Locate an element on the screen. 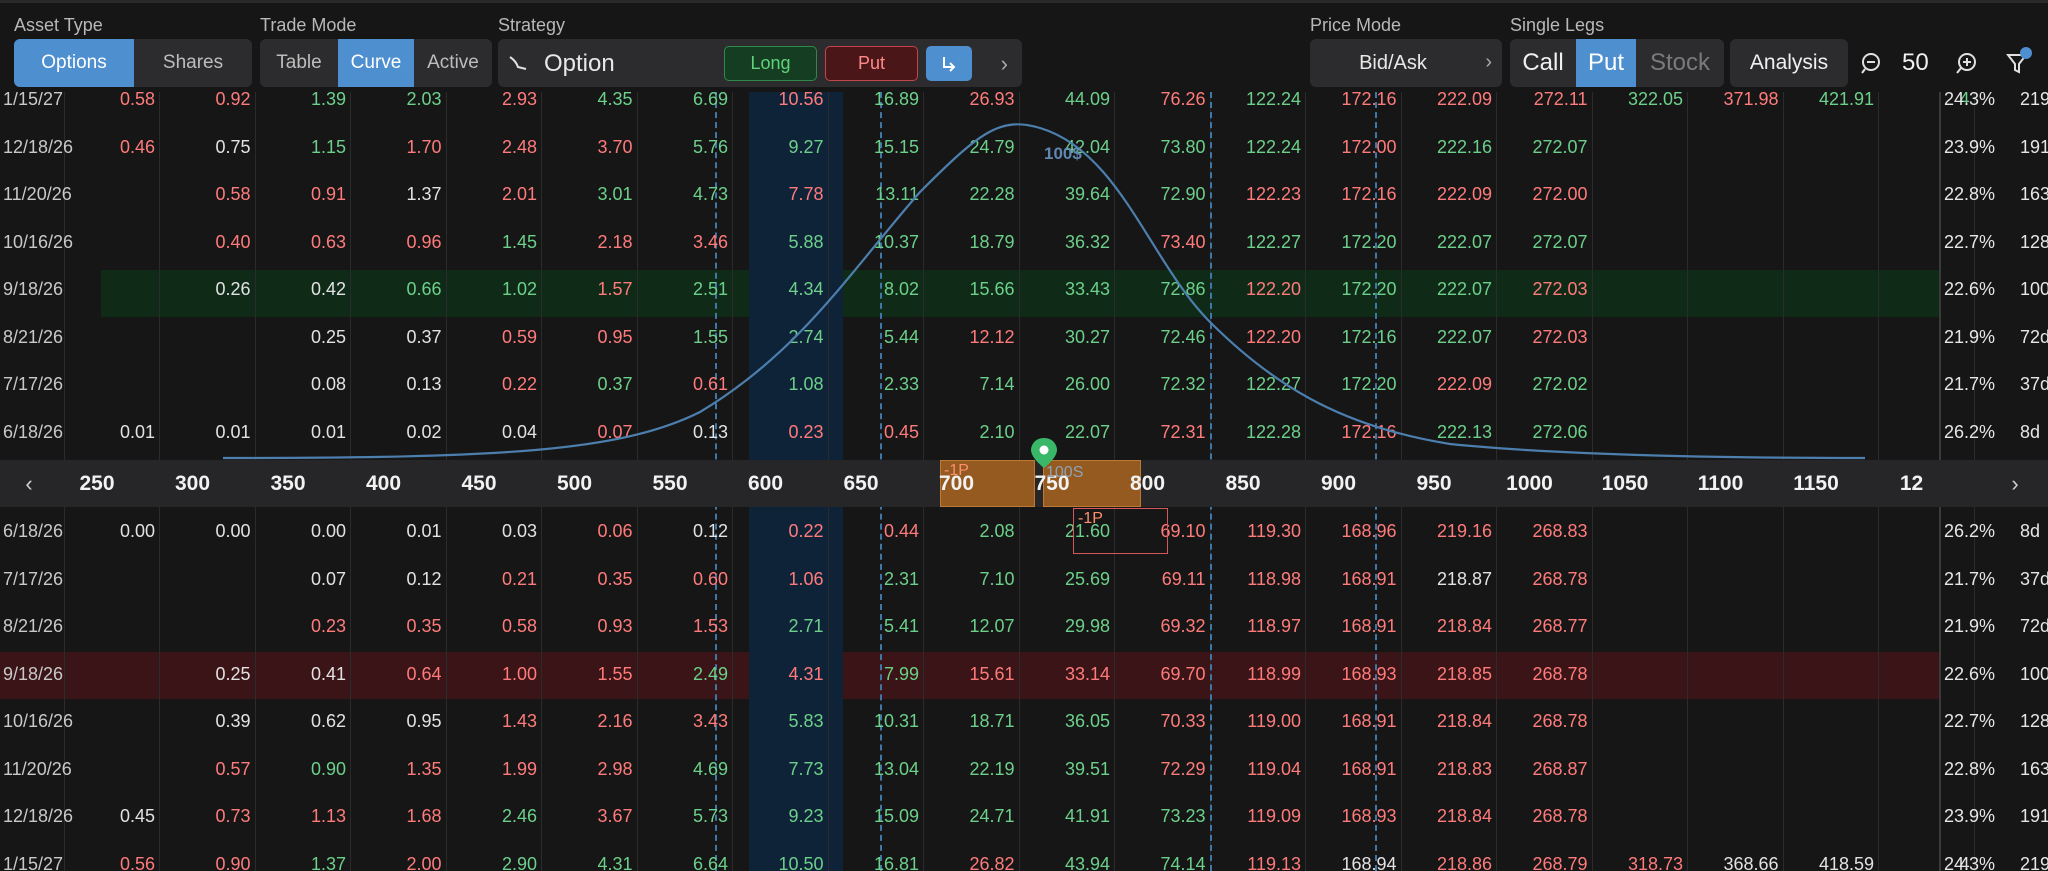 The image size is (2048, 871). option-price-cell: 0.62 is located at coordinates (328, 721).